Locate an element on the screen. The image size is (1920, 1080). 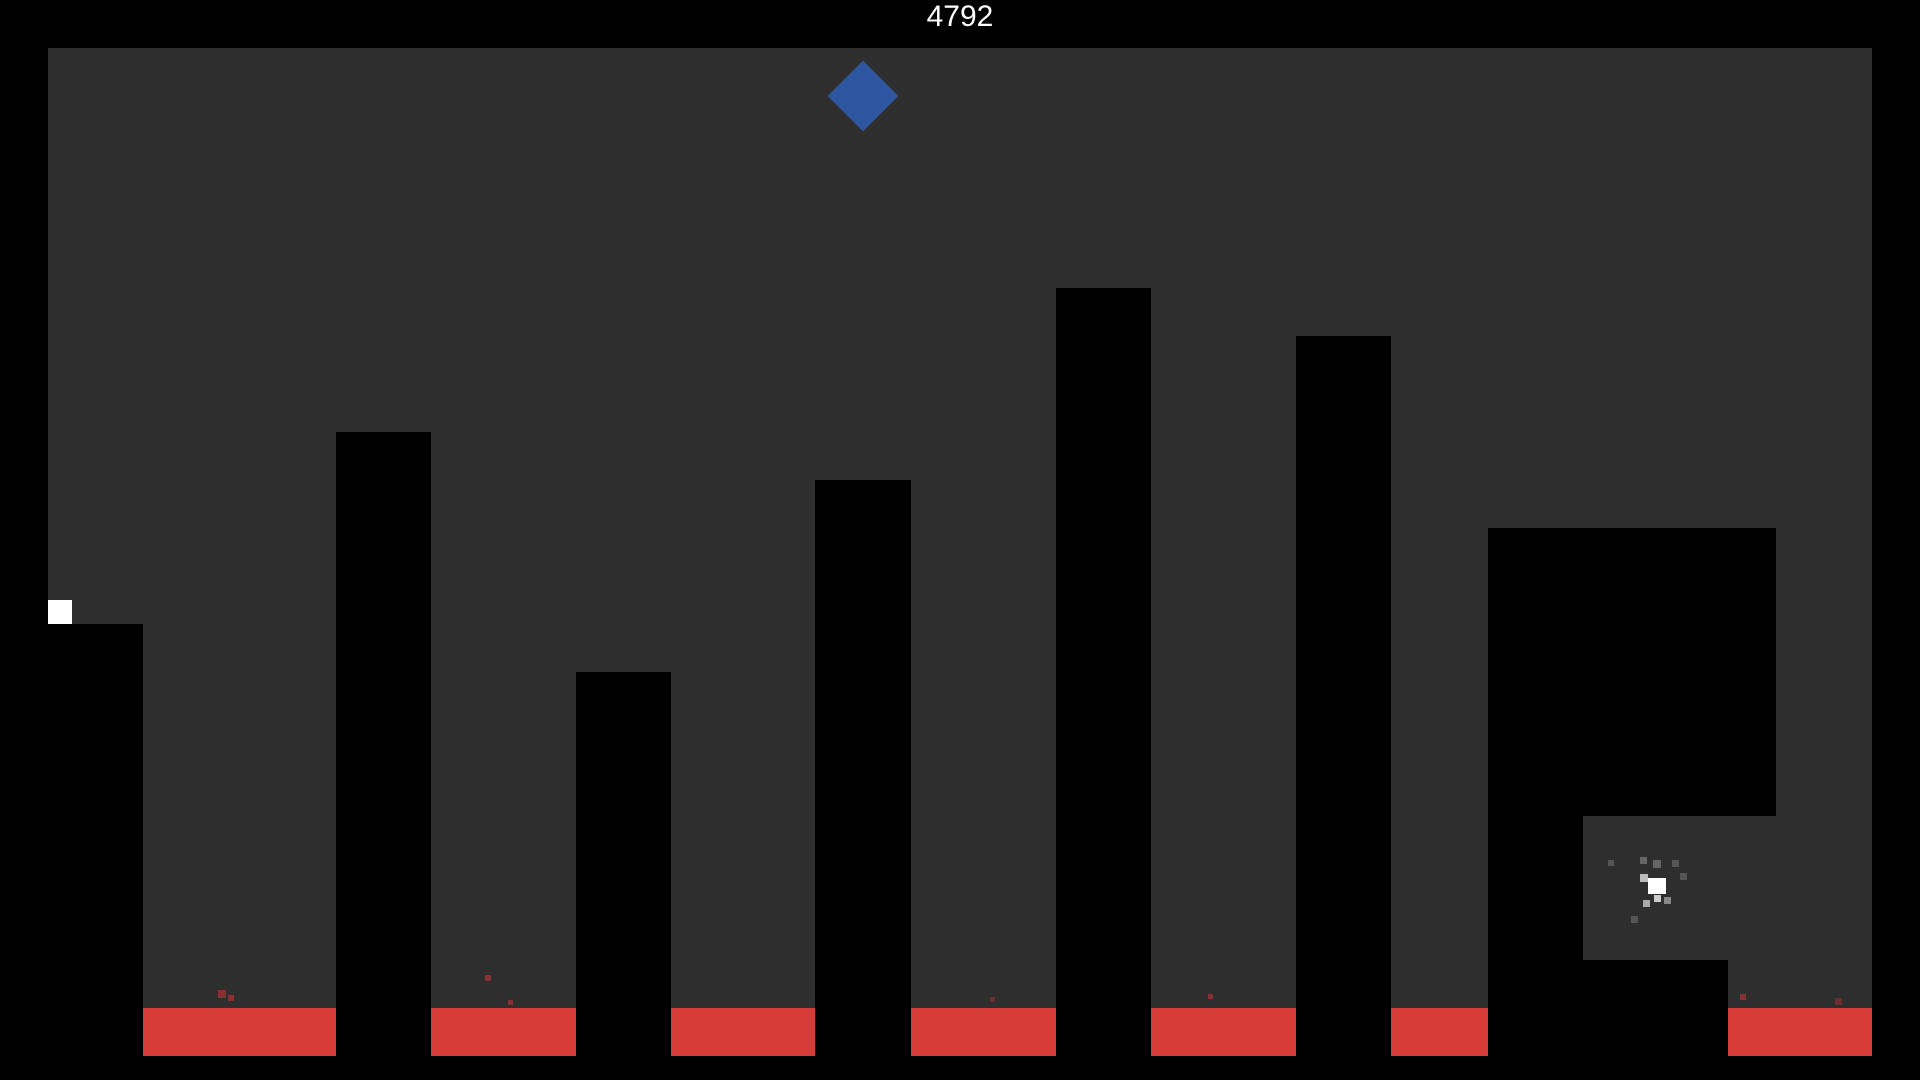
particle-core is located at coordinates (1657, 886).